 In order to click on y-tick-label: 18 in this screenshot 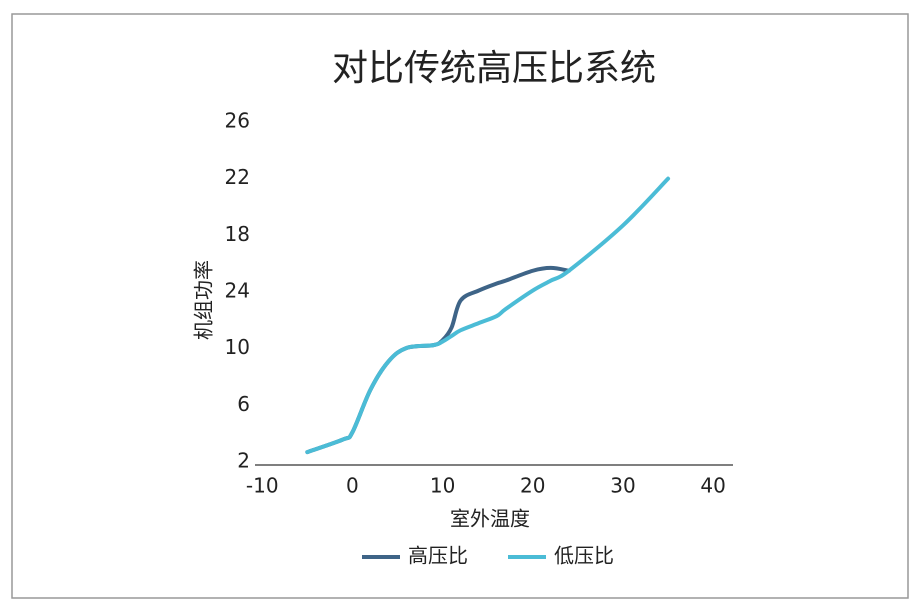, I will do `click(237, 234)`.